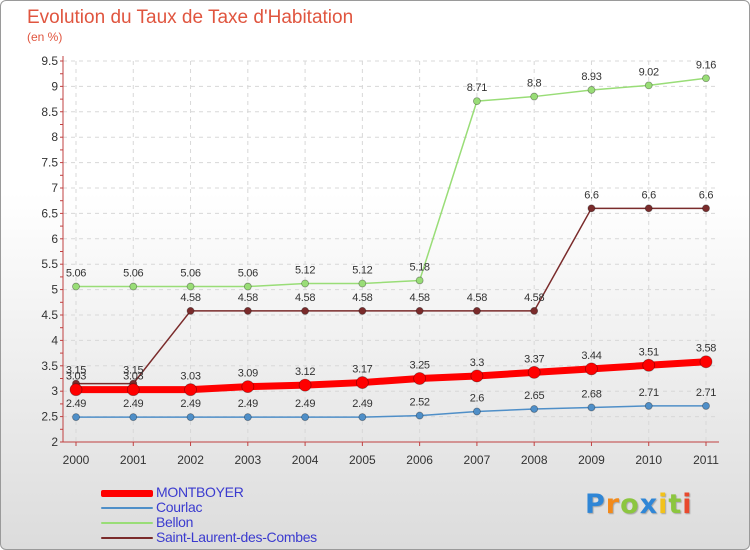 This screenshot has width=750, height=550. Describe the element at coordinates (54, 290) in the screenshot. I see `y-tick-label: 5` at that location.